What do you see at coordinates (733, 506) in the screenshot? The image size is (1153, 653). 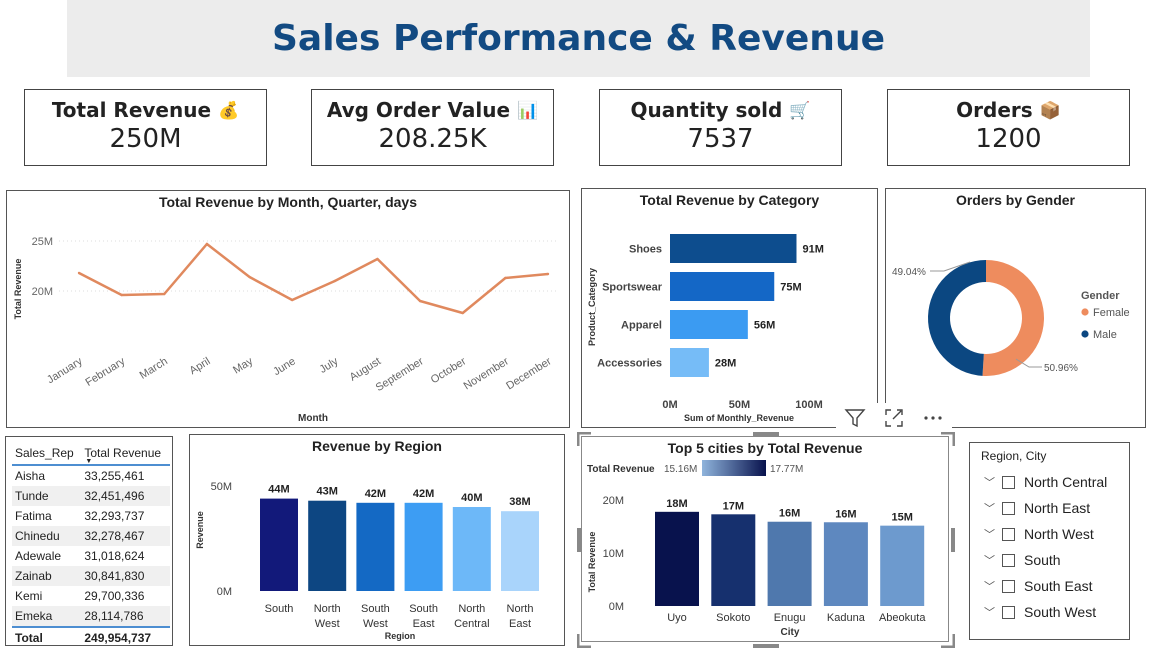 I see `data-label: 17M` at bounding box center [733, 506].